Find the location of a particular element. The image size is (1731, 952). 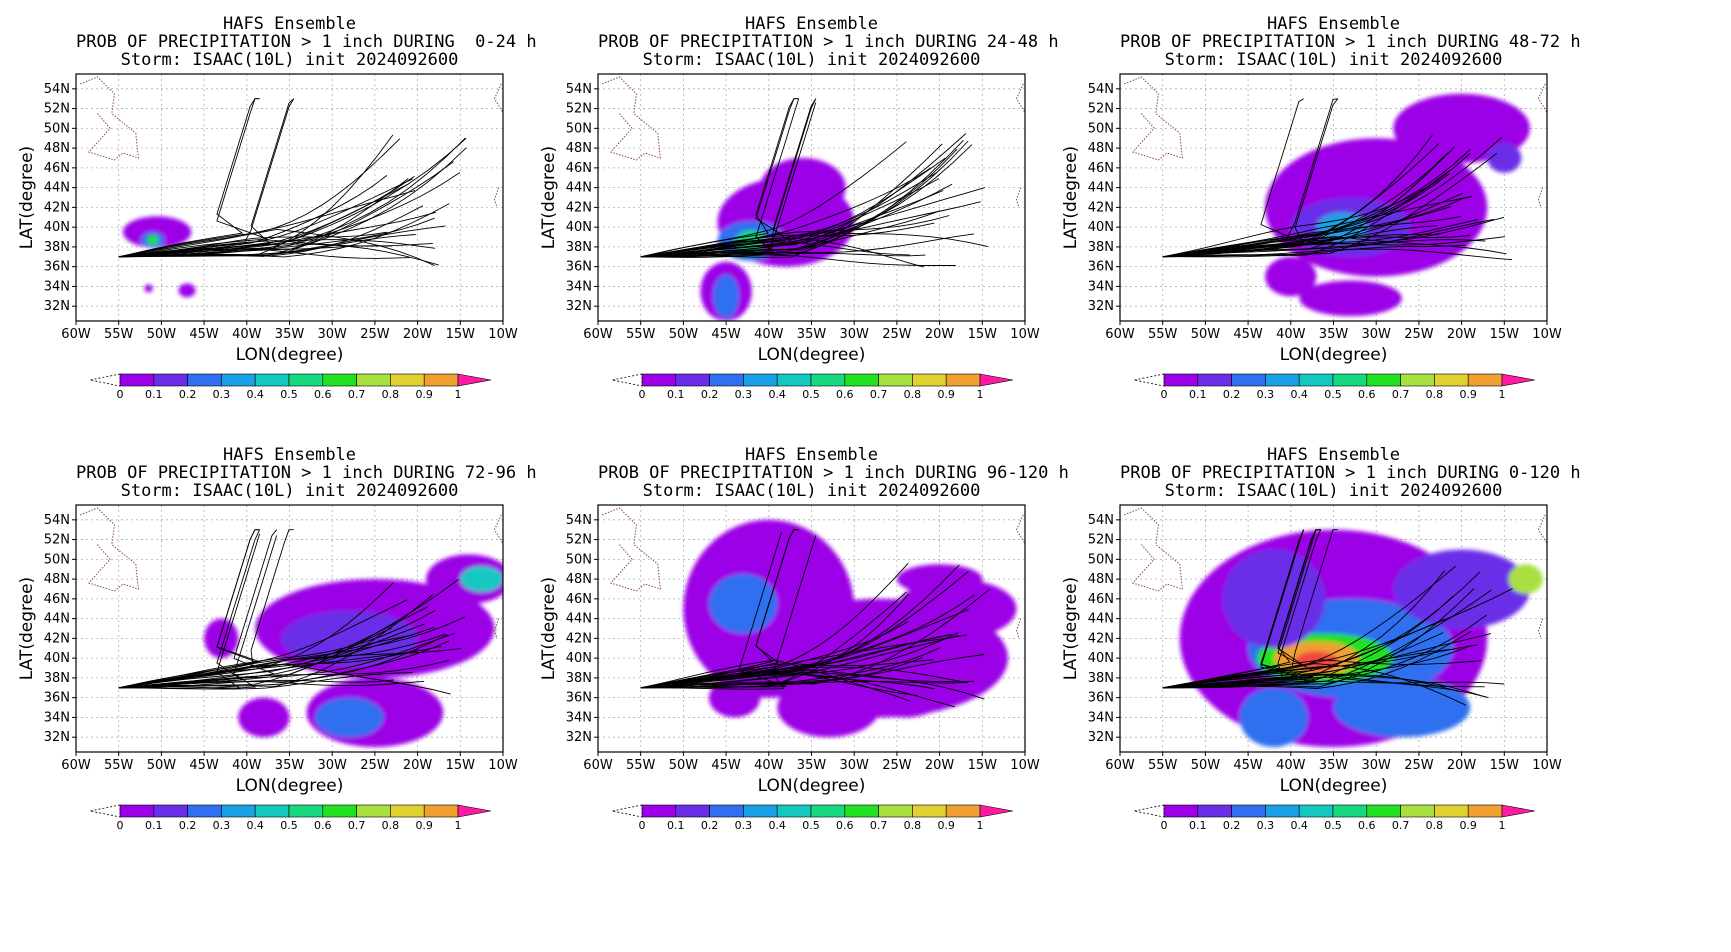

y-tick-label: 34N is located at coordinates (579, 286).